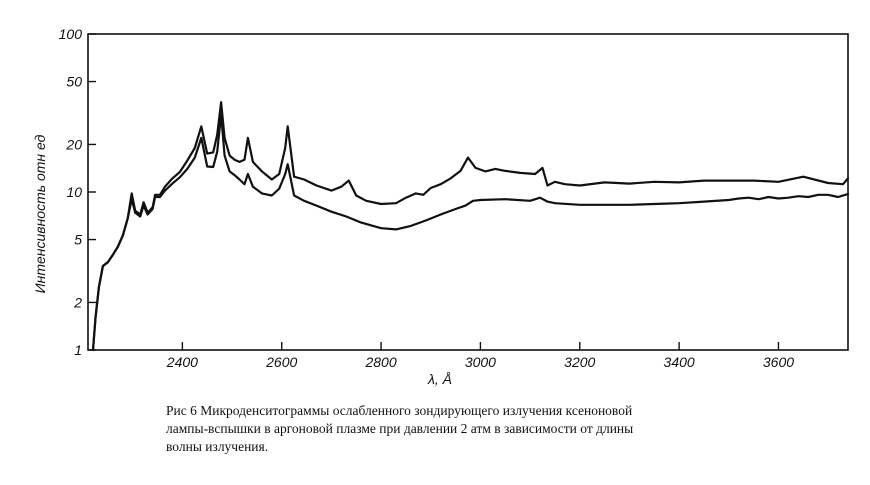 This screenshot has width=870, height=485. What do you see at coordinates (679, 362) in the screenshot?
I see `x-tick-label: 3400` at bounding box center [679, 362].